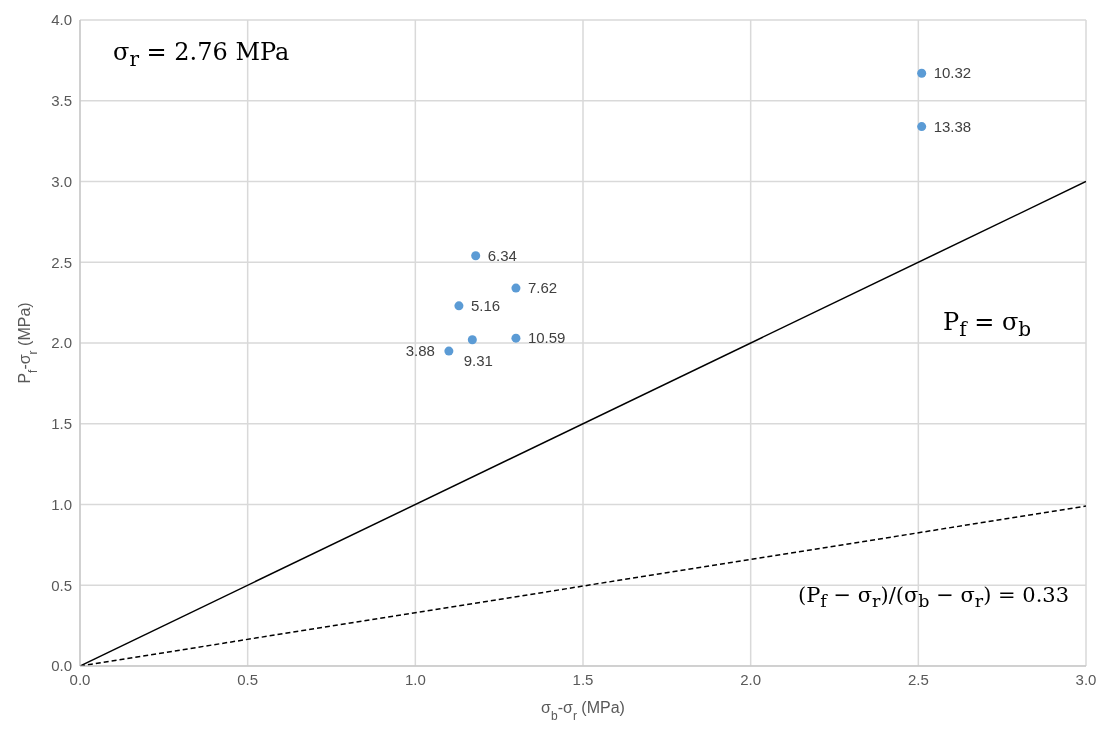 This screenshot has height=734, width=1112. Describe the element at coordinates (502, 255) in the screenshot. I see `annotation: 6.34` at that location.